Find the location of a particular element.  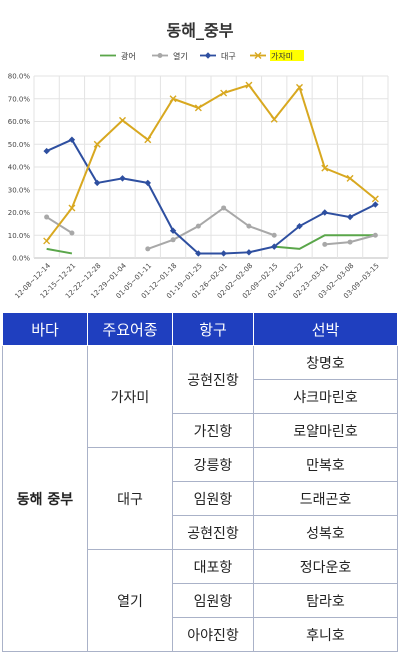

ship-cell: 드래곤호 is located at coordinates (325, 498).